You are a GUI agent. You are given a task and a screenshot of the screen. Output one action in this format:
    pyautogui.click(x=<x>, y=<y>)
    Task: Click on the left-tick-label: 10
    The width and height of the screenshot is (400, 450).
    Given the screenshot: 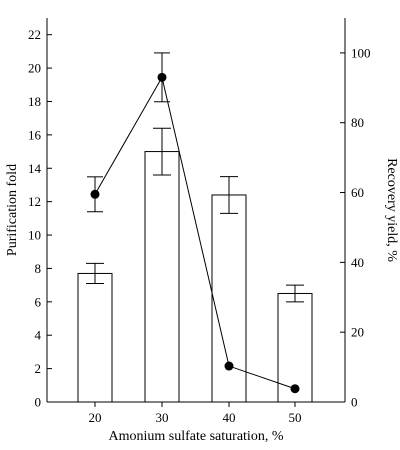 What is the action you would take?
    pyautogui.click(x=34, y=235)
    